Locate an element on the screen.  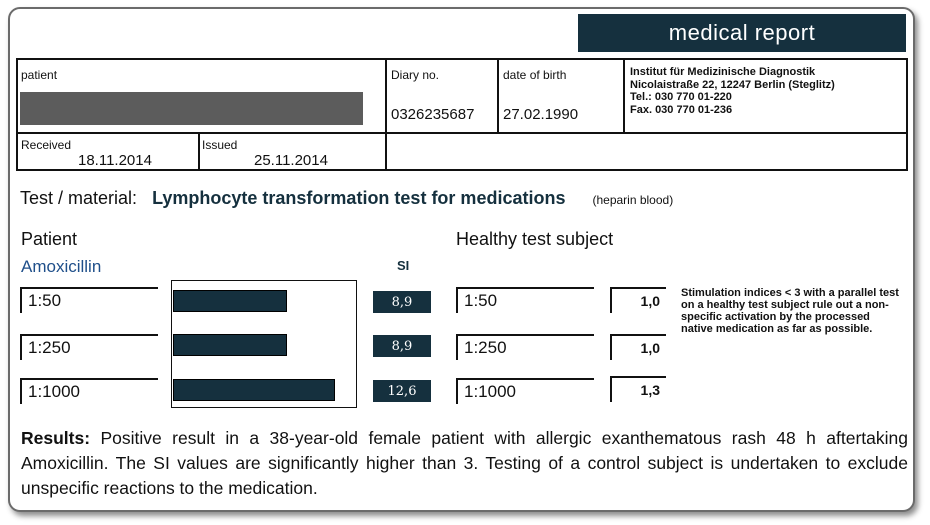
report-title: medical report is located at coordinates (742, 32).